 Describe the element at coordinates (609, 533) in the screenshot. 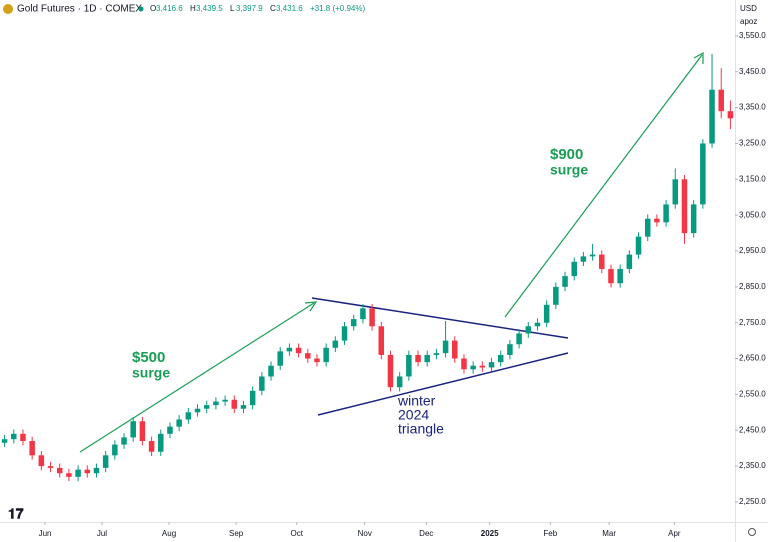

I see `x-tick-label: Mar` at that location.